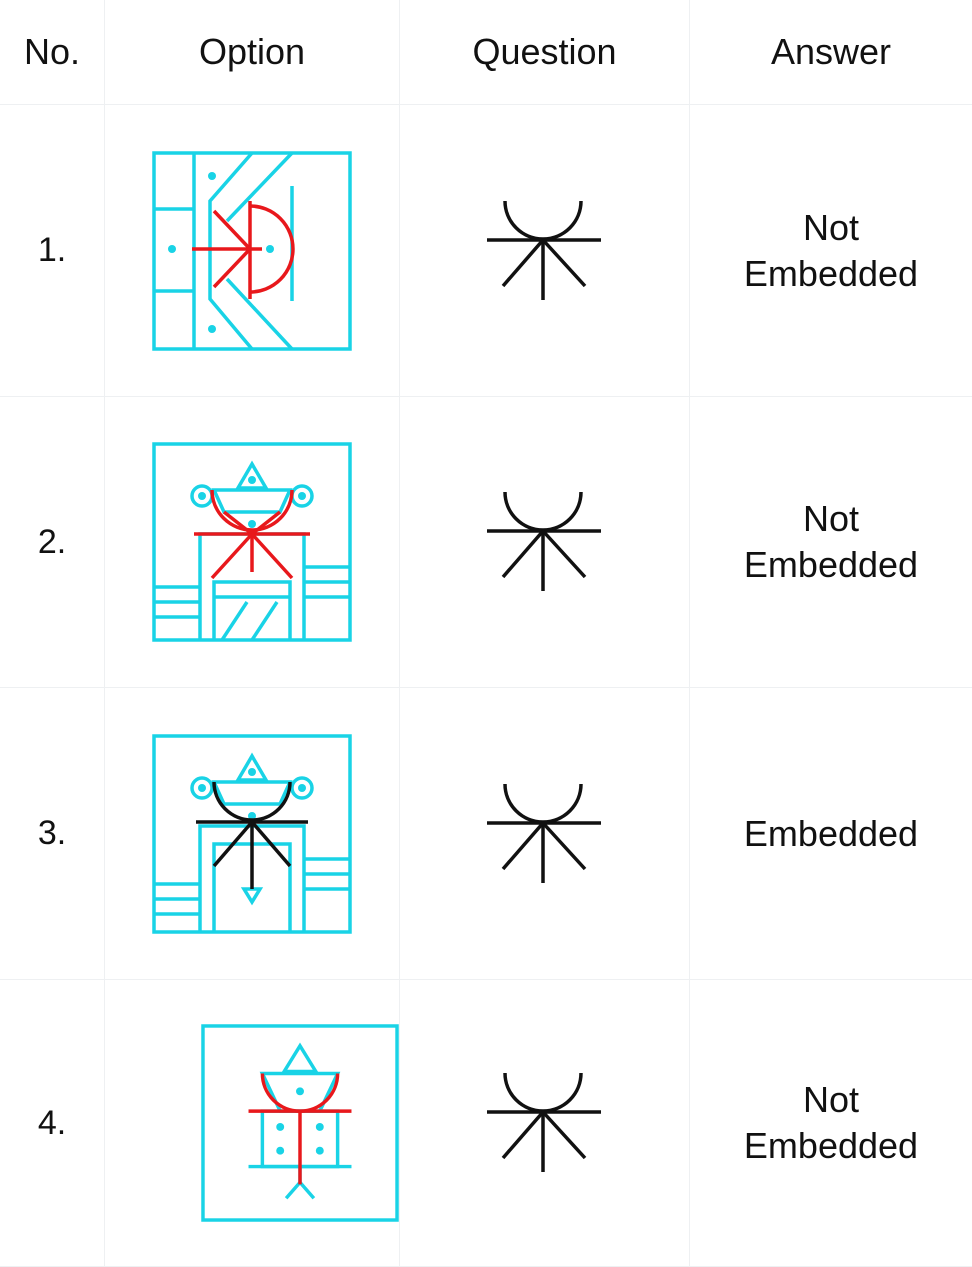  I want to click on row-number: 3., so click(52, 834).